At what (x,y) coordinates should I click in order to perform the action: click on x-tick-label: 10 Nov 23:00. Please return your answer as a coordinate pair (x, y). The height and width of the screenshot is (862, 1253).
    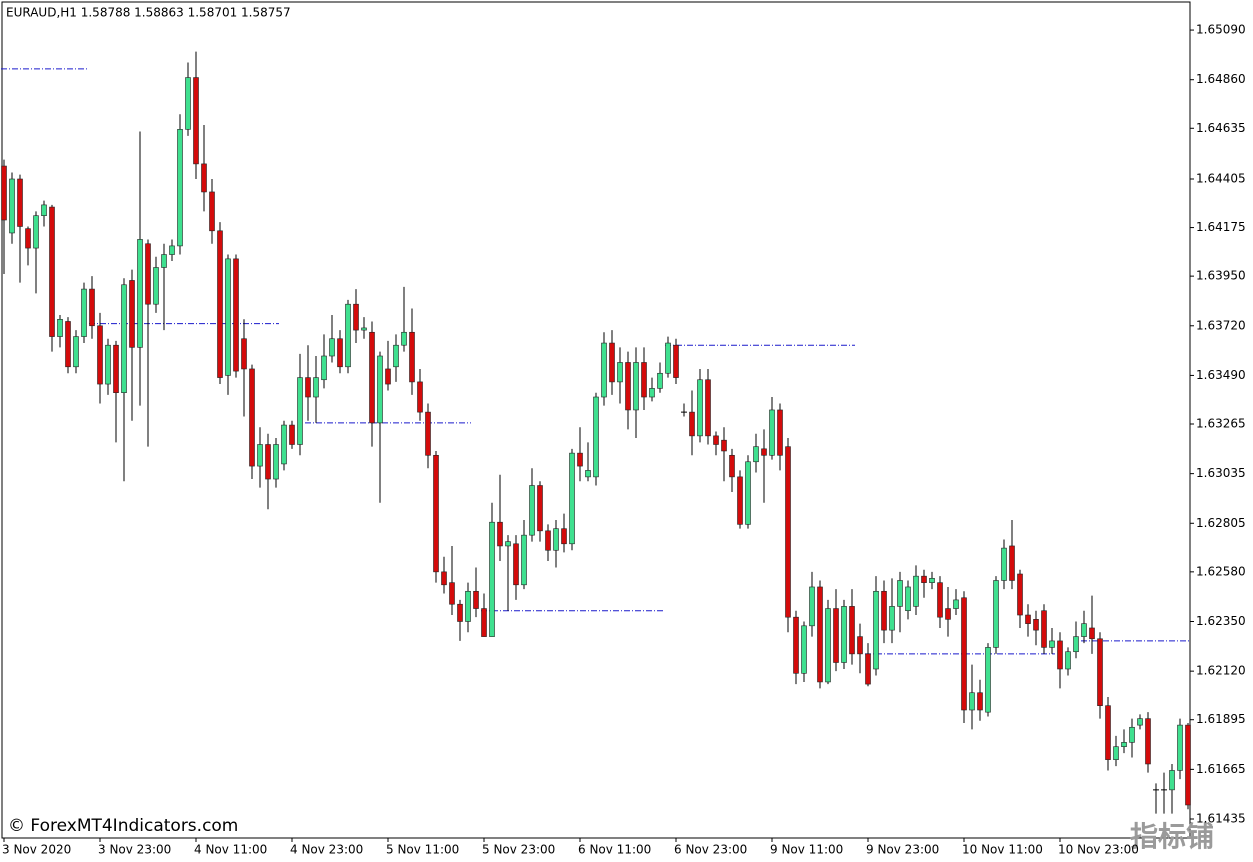
    Looking at the image, I should click on (1098, 850).